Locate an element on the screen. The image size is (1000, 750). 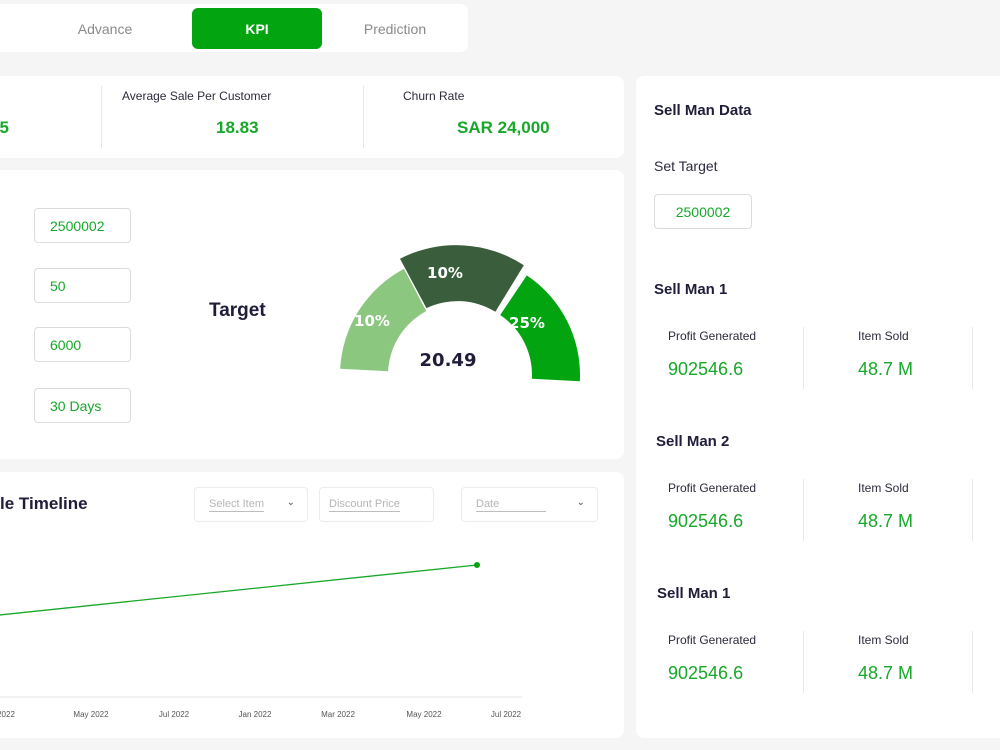
gauge-label-3: 25% is located at coordinates (527, 323).